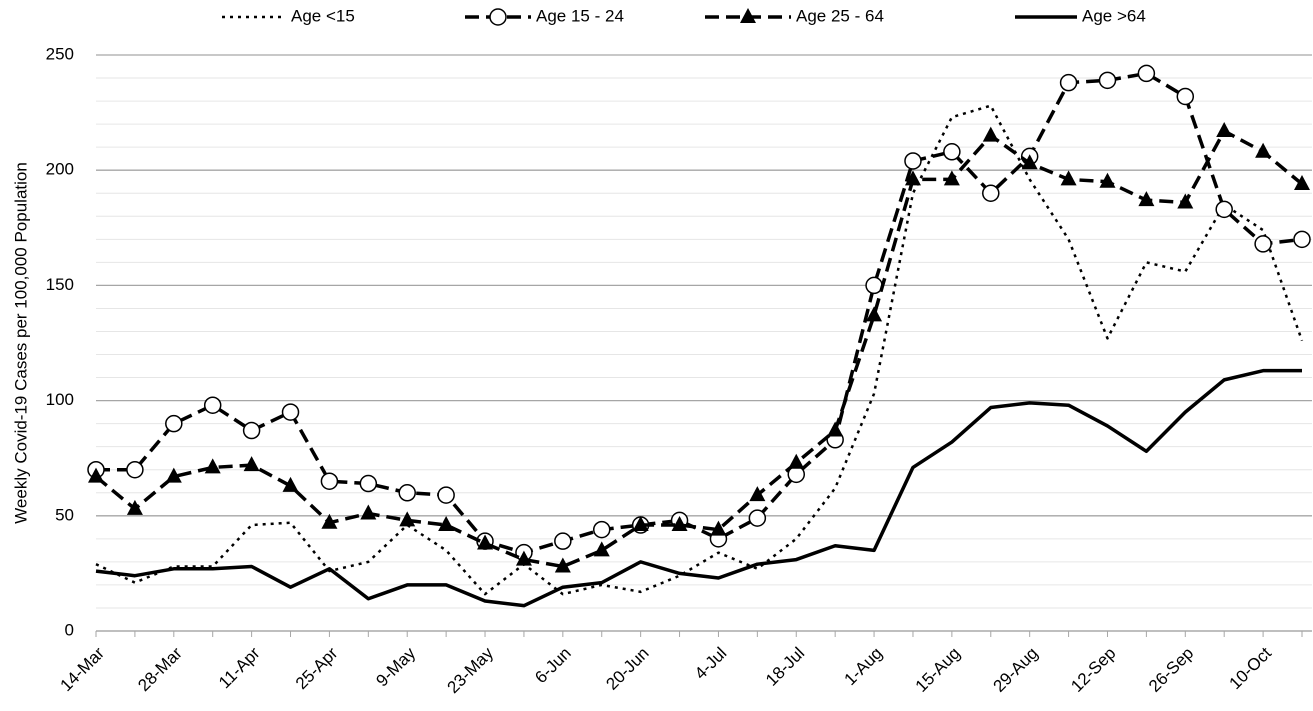 The height and width of the screenshot is (711, 1313). What do you see at coordinates (60, 169) in the screenshot?
I see `y-tick-label: 200` at bounding box center [60, 169].